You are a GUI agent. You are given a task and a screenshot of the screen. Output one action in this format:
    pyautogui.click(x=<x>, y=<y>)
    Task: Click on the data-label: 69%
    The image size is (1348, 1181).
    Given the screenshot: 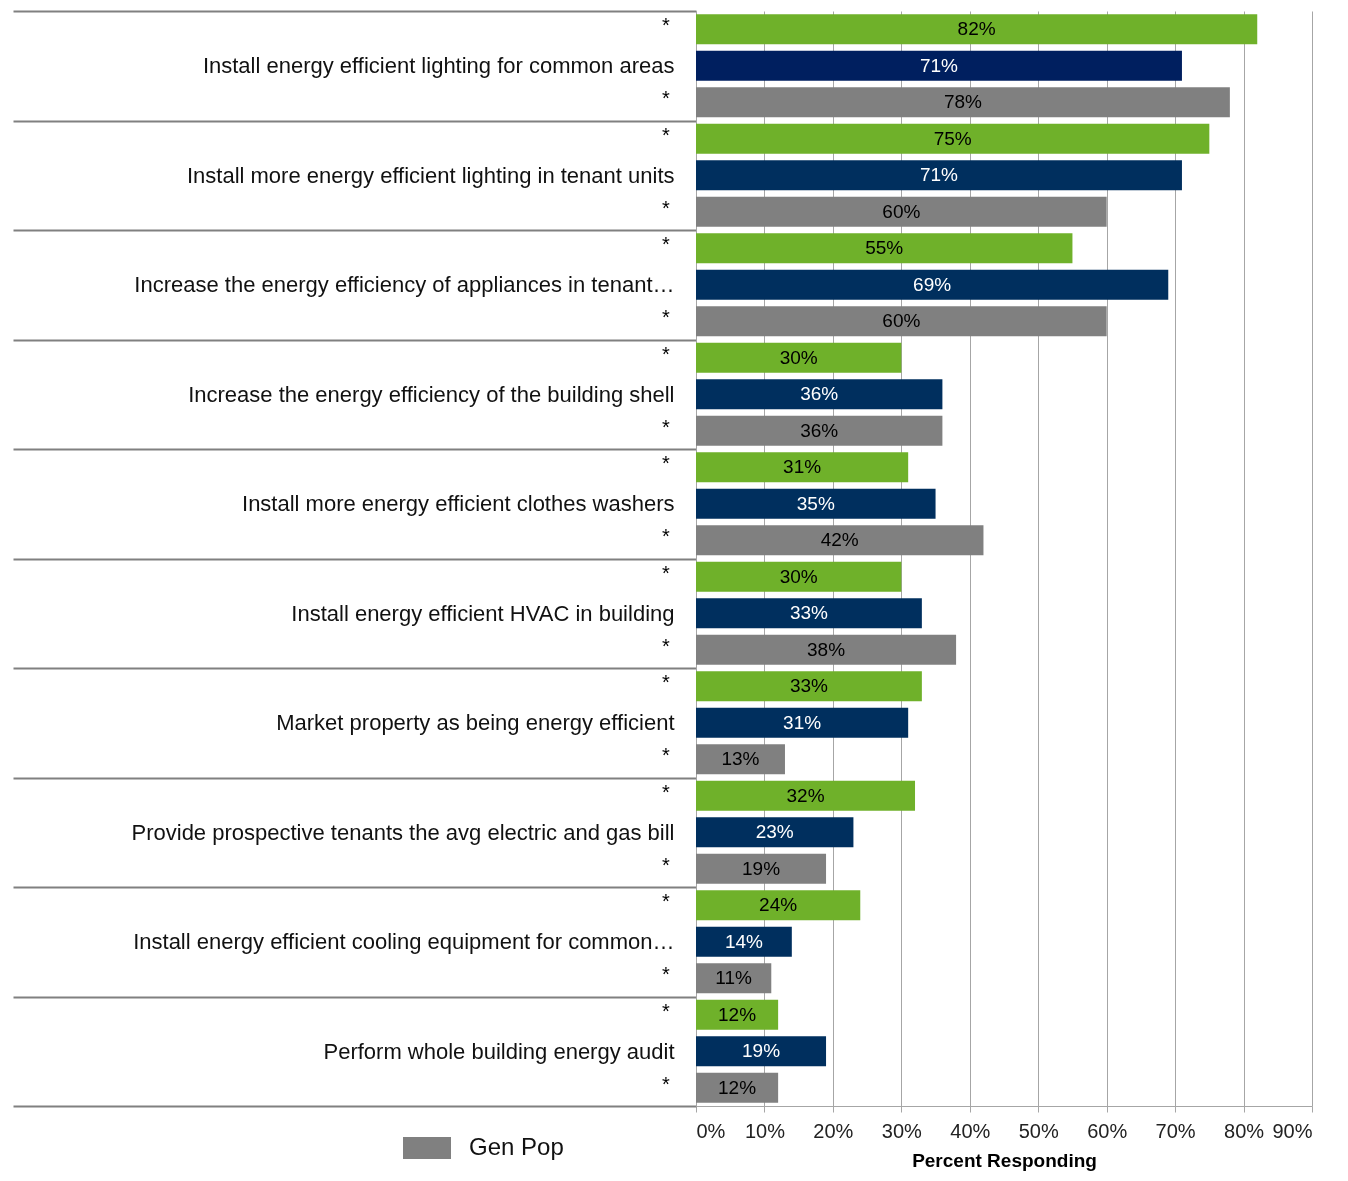 What is the action you would take?
    pyautogui.click(x=932, y=284)
    